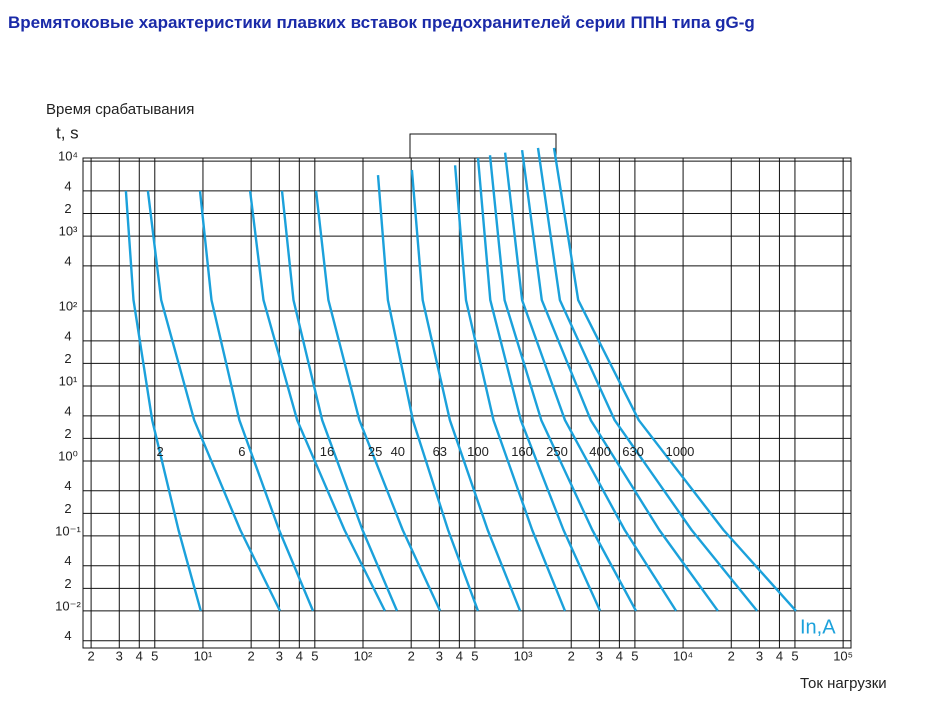 The image size is (949, 722). What do you see at coordinates (203, 655) in the screenshot?
I see `x-tick-label: 10¹` at bounding box center [203, 655].